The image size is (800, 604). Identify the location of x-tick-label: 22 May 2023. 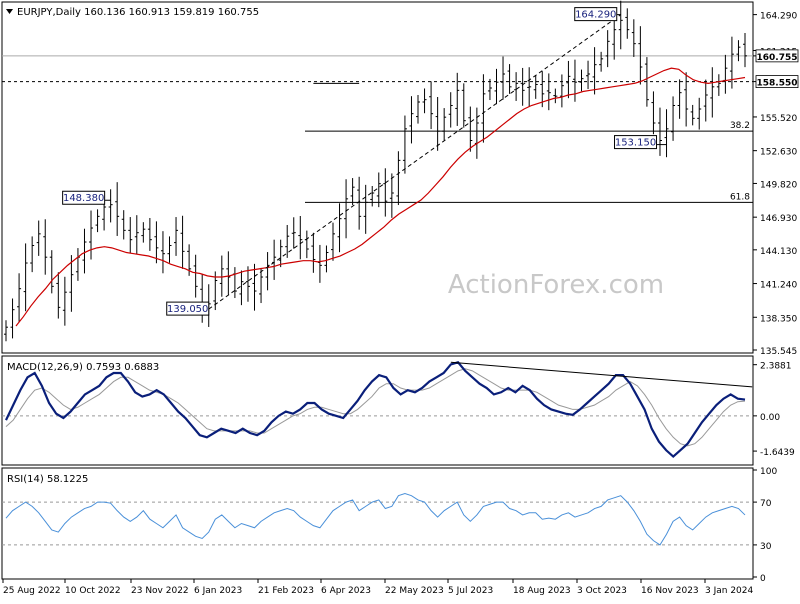
(414, 591).